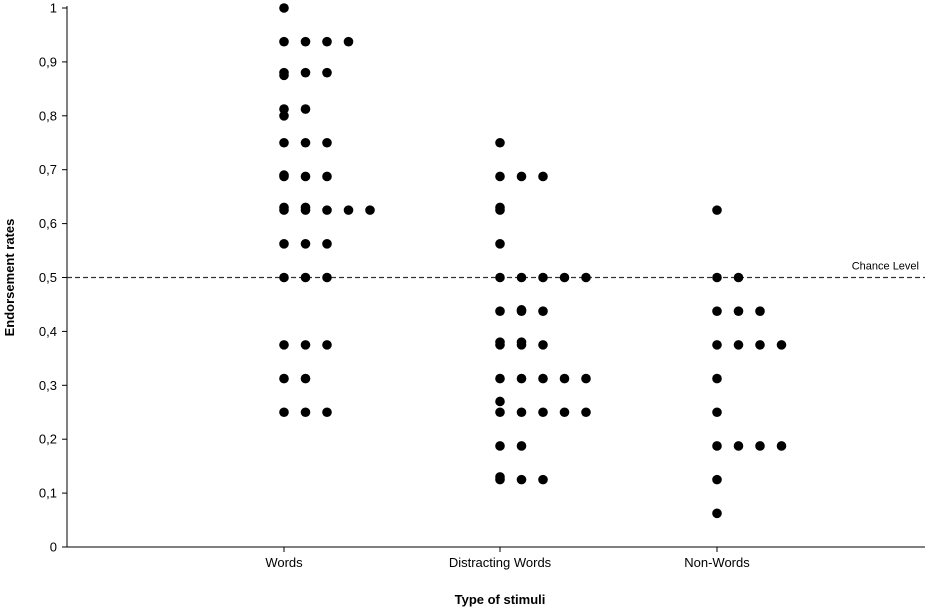 The width and height of the screenshot is (939, 611). What do you see at coordinates (717, 562) in the screenshot?
I see `x-tick-label: Non-Words` at bounding box center [717, 562].